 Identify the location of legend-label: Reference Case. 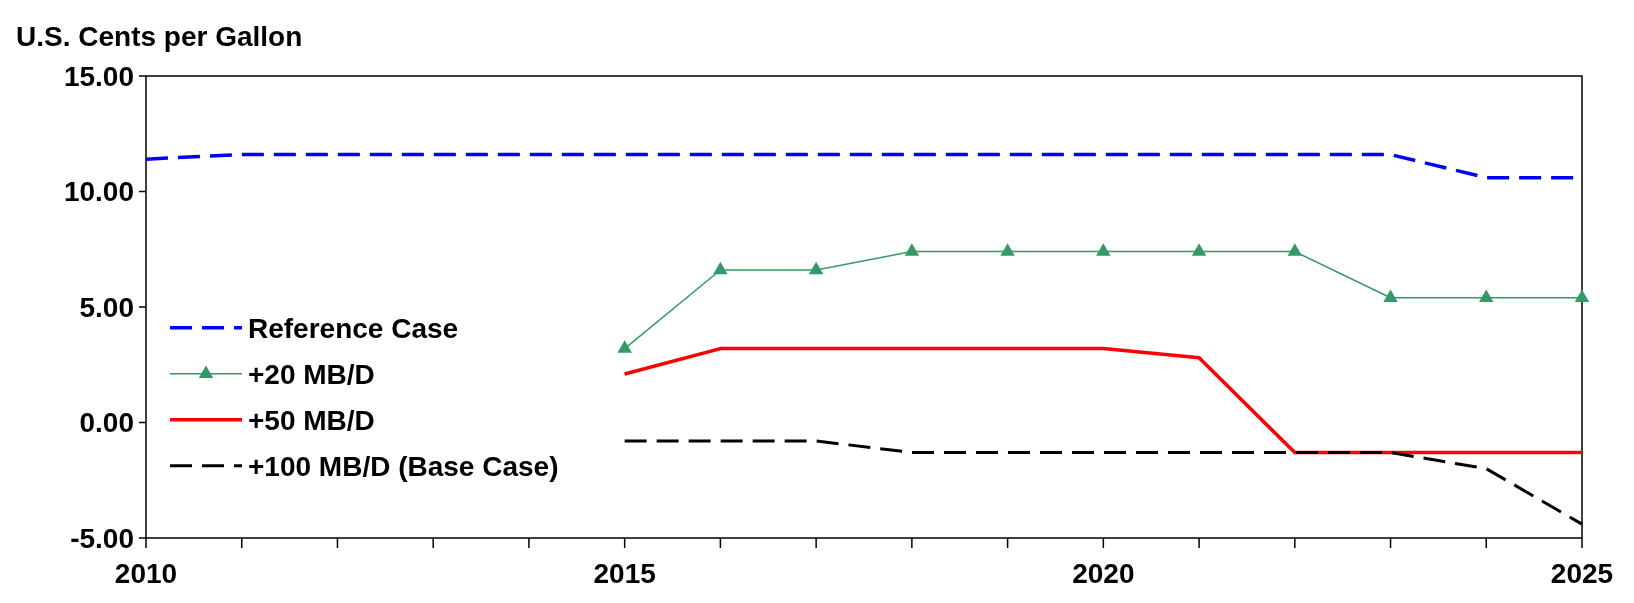
(353, 328).